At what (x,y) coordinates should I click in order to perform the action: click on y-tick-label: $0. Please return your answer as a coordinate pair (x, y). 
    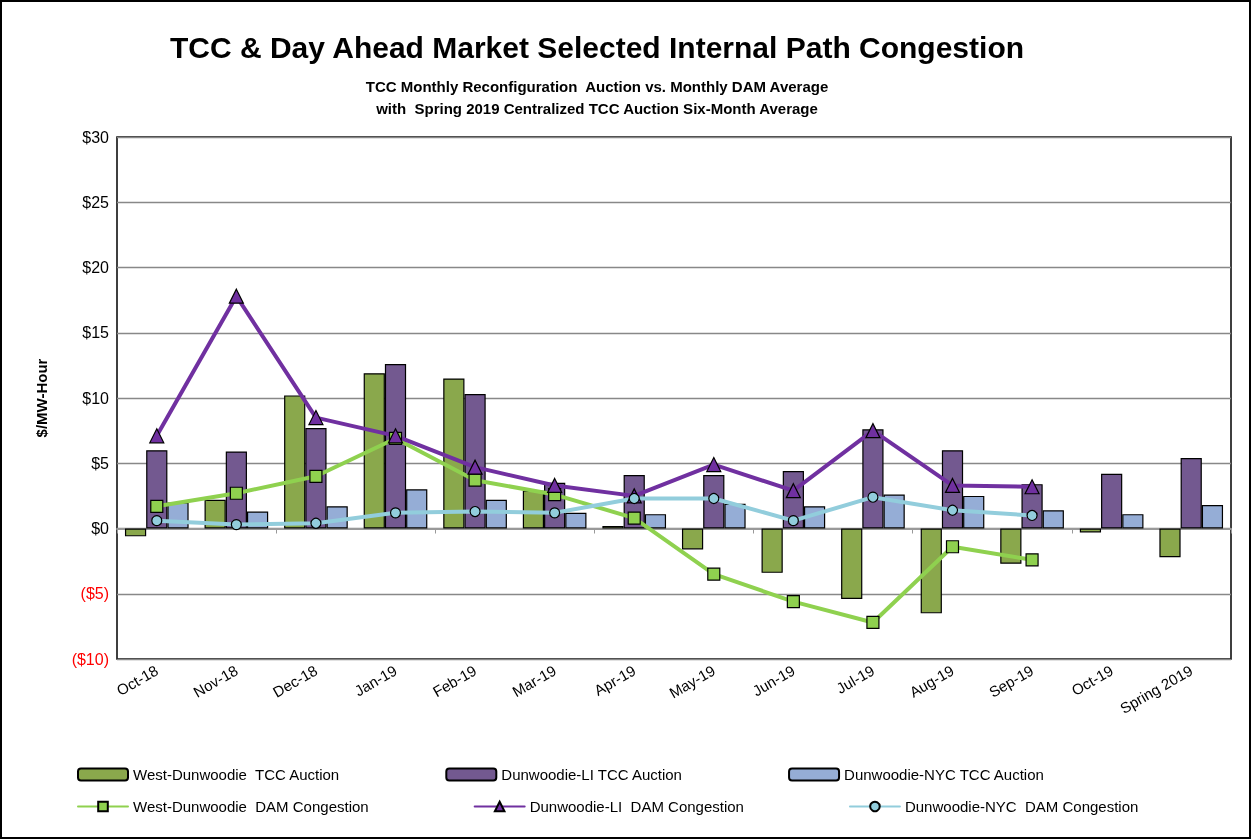
    Looking at the image, I should click on (100, 528).